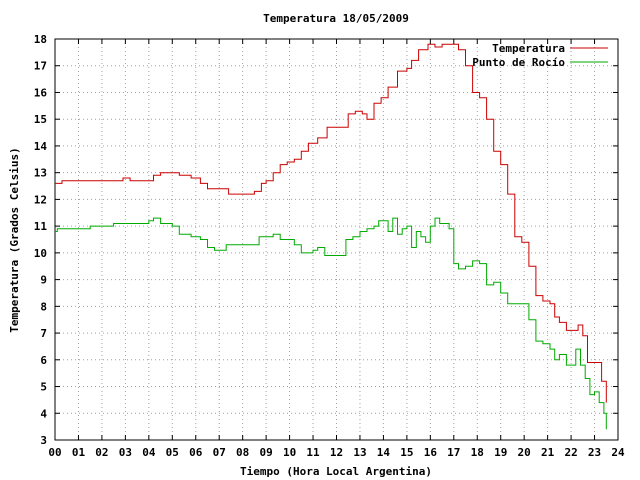 The height and width of the screenshot is (480, 640). What do you see at coordinates (453, 452) in the screenshot?
I see `x-tick-label: 17` at bounding box center [453, 452].